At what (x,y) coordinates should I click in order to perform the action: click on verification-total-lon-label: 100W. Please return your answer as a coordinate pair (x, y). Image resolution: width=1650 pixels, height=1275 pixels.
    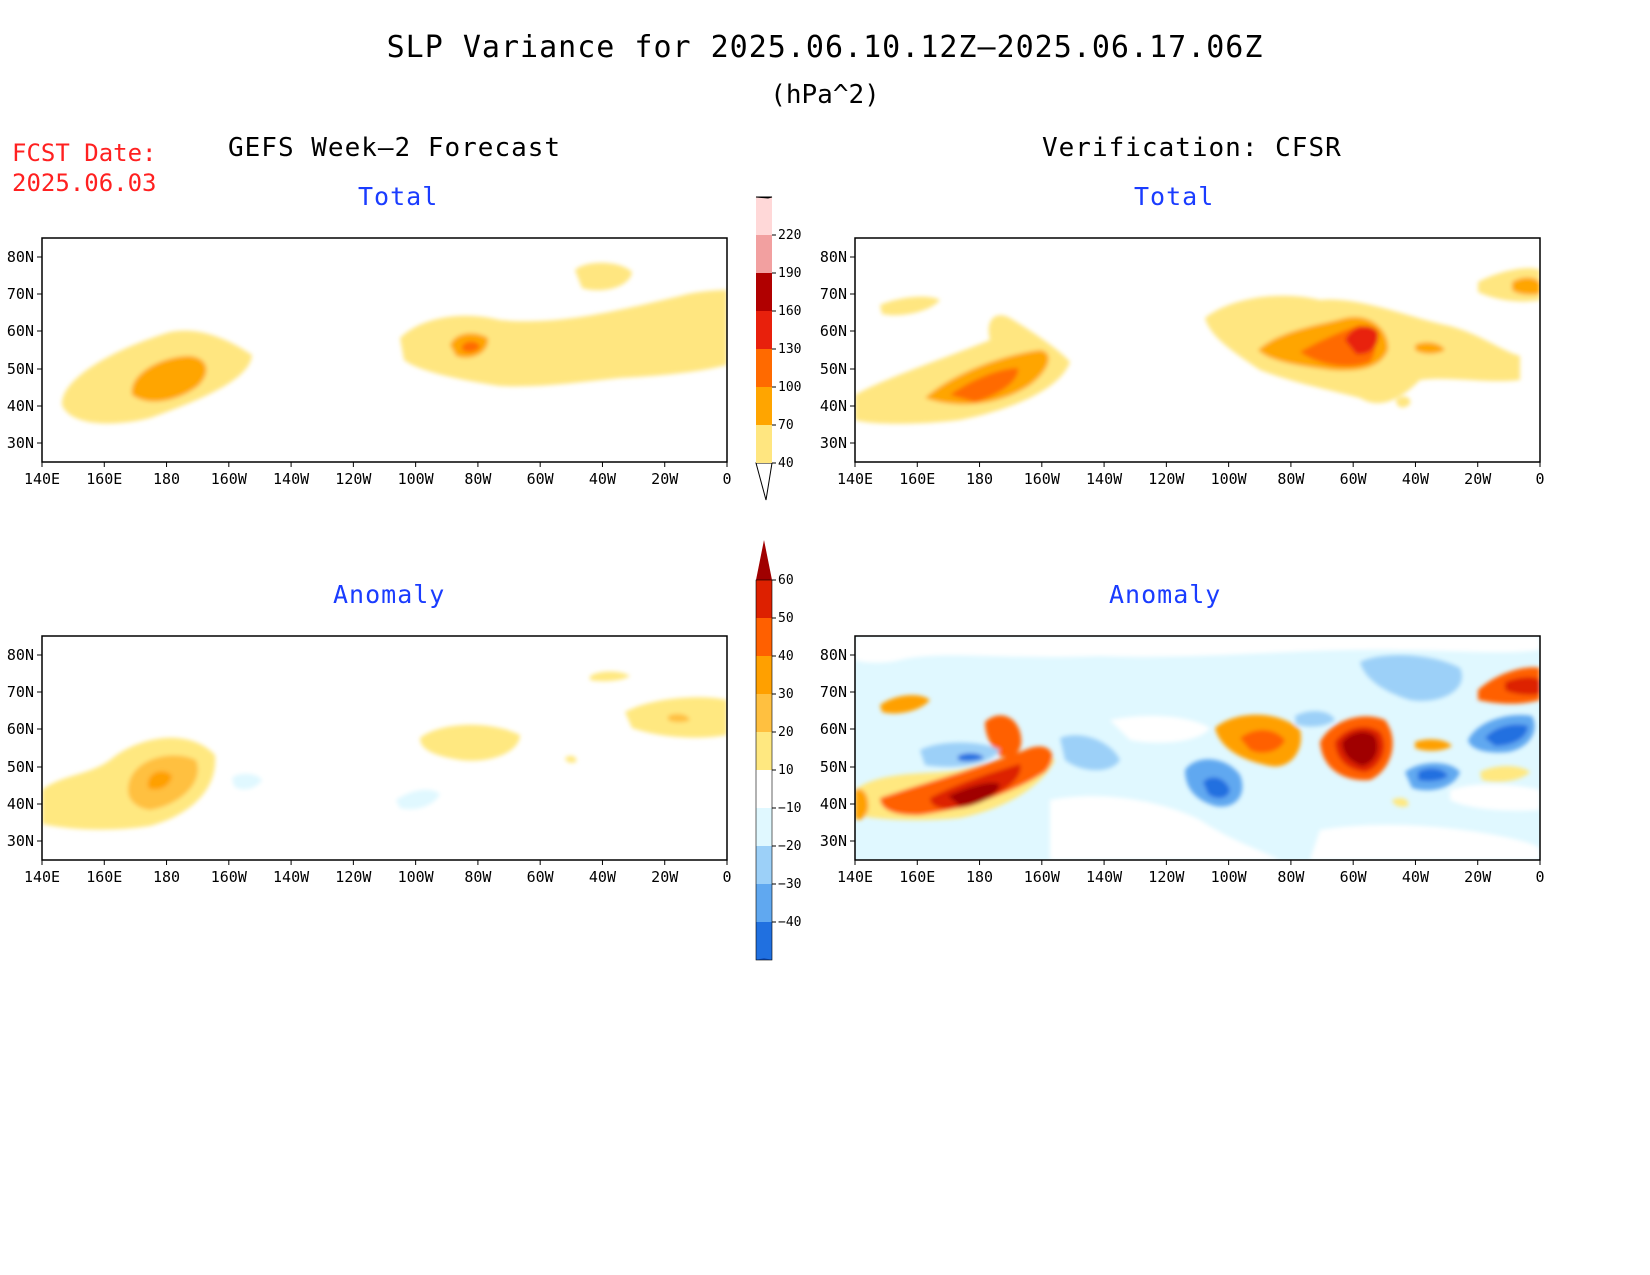
    Looking at the image, I should click on (1229, 479).